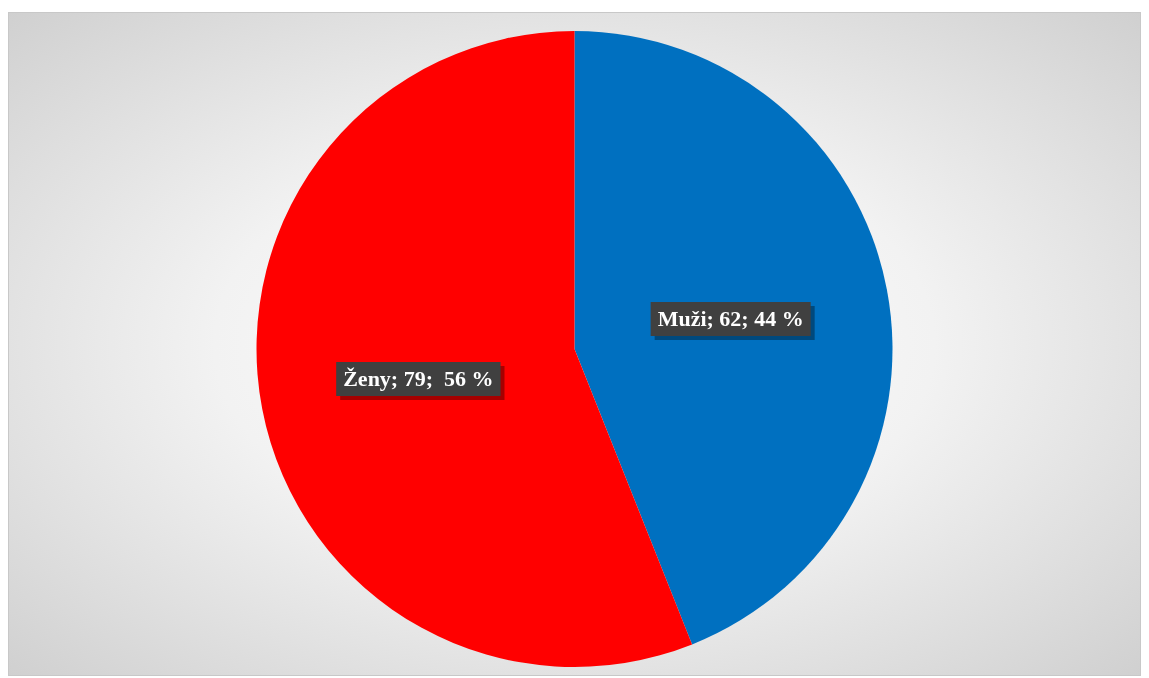 The width and height of the screenshot is (1149, 678). What do you see at coordinates (730, 318) in the screenshot?
I see `slice-label: Muži; 62; 44 %` at bounding box center [730, 318].